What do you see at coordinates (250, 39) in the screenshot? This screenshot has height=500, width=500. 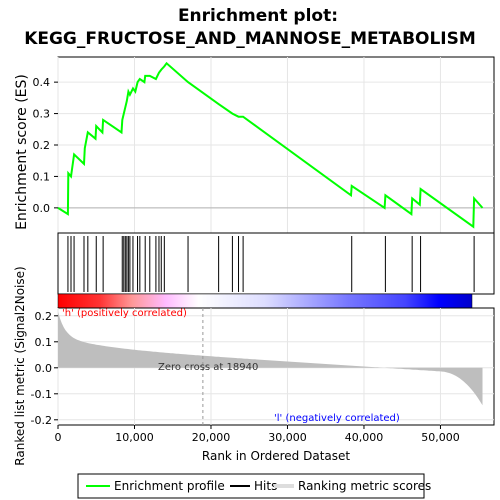 I see `chart-subtitle: KEGG_FRUCTOSE_AND_MANNOSE_METABOLISM` at bounding box center [250, 39].